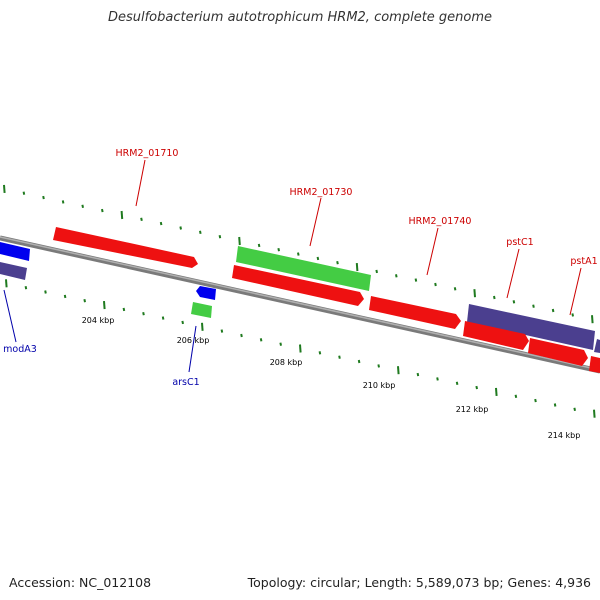 The width and height of the screenshot is (600, 600). What do you see at coordinates (597, 346) in the screenshot?
I see `gene-feature-purple-edge` at bounding box center [597, 346].